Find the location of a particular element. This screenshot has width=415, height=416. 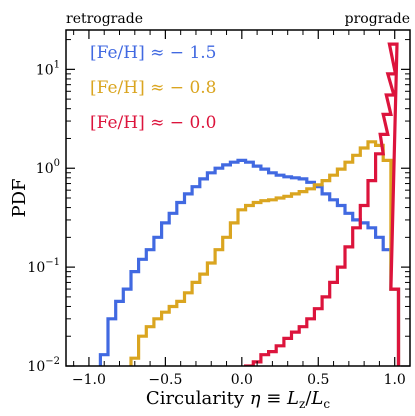

x-axis-label-sub-z: z is located at coordinates (302, 404).